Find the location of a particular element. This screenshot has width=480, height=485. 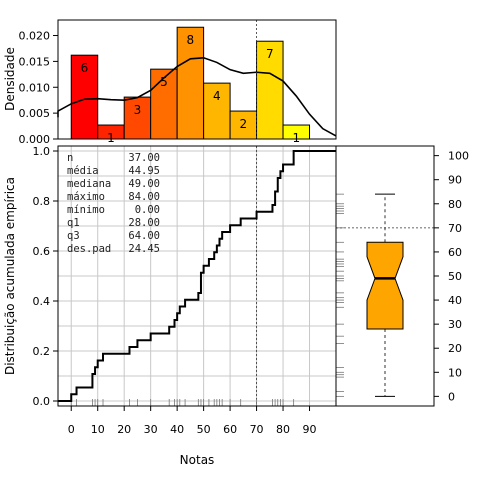

ecdf-y-tick-label: 0.8 is located at coordinates (42, 201).